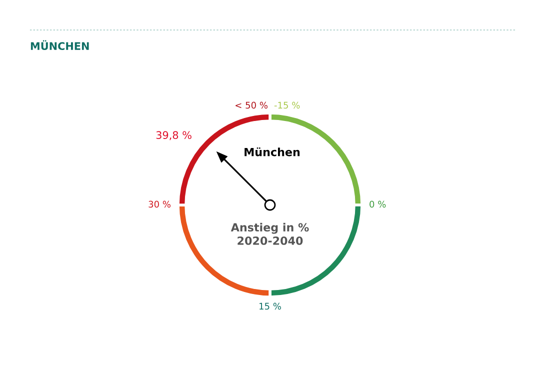  I want to click on text: 39,8 %, so click(174, 135).